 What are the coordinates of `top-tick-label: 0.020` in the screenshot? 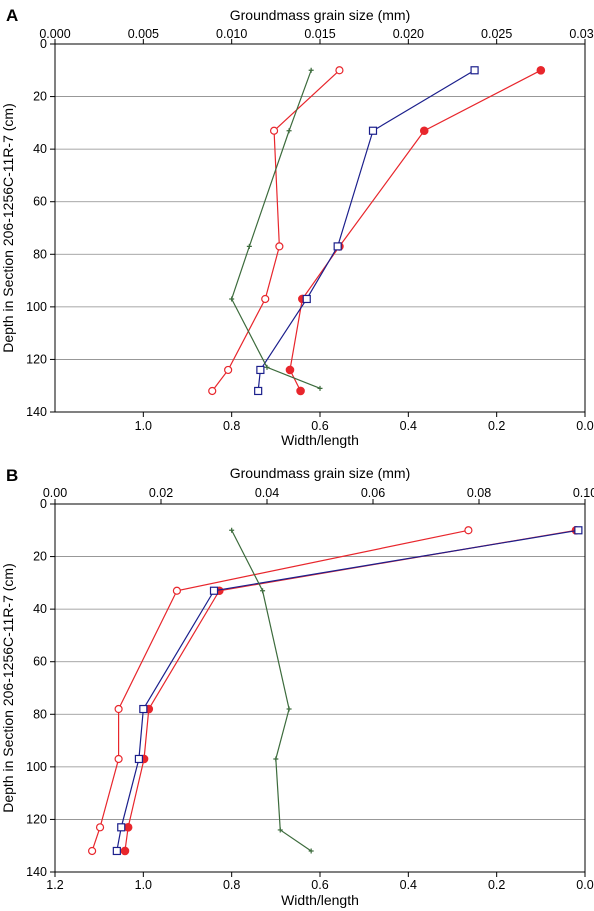 It's located at (408, 34).